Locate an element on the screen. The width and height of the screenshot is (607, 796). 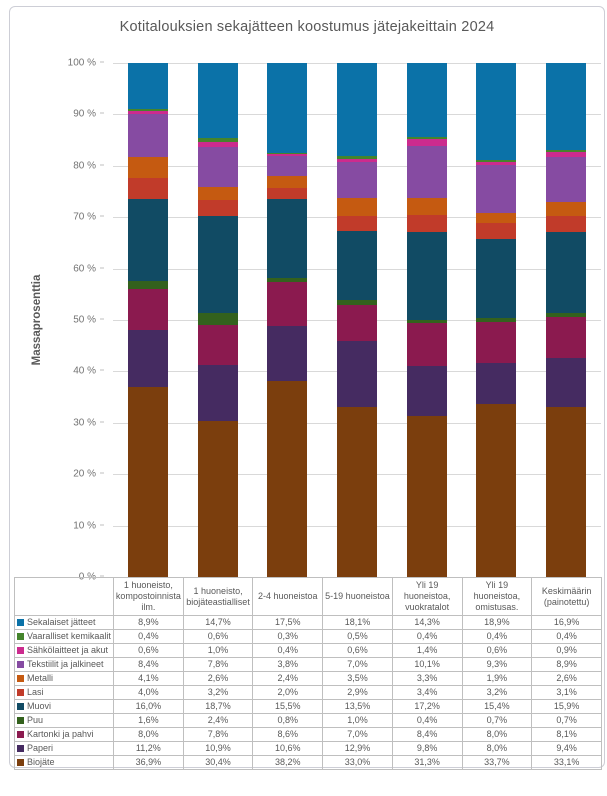
y-tick-label: 80 % is located at coordinates (93, 165).